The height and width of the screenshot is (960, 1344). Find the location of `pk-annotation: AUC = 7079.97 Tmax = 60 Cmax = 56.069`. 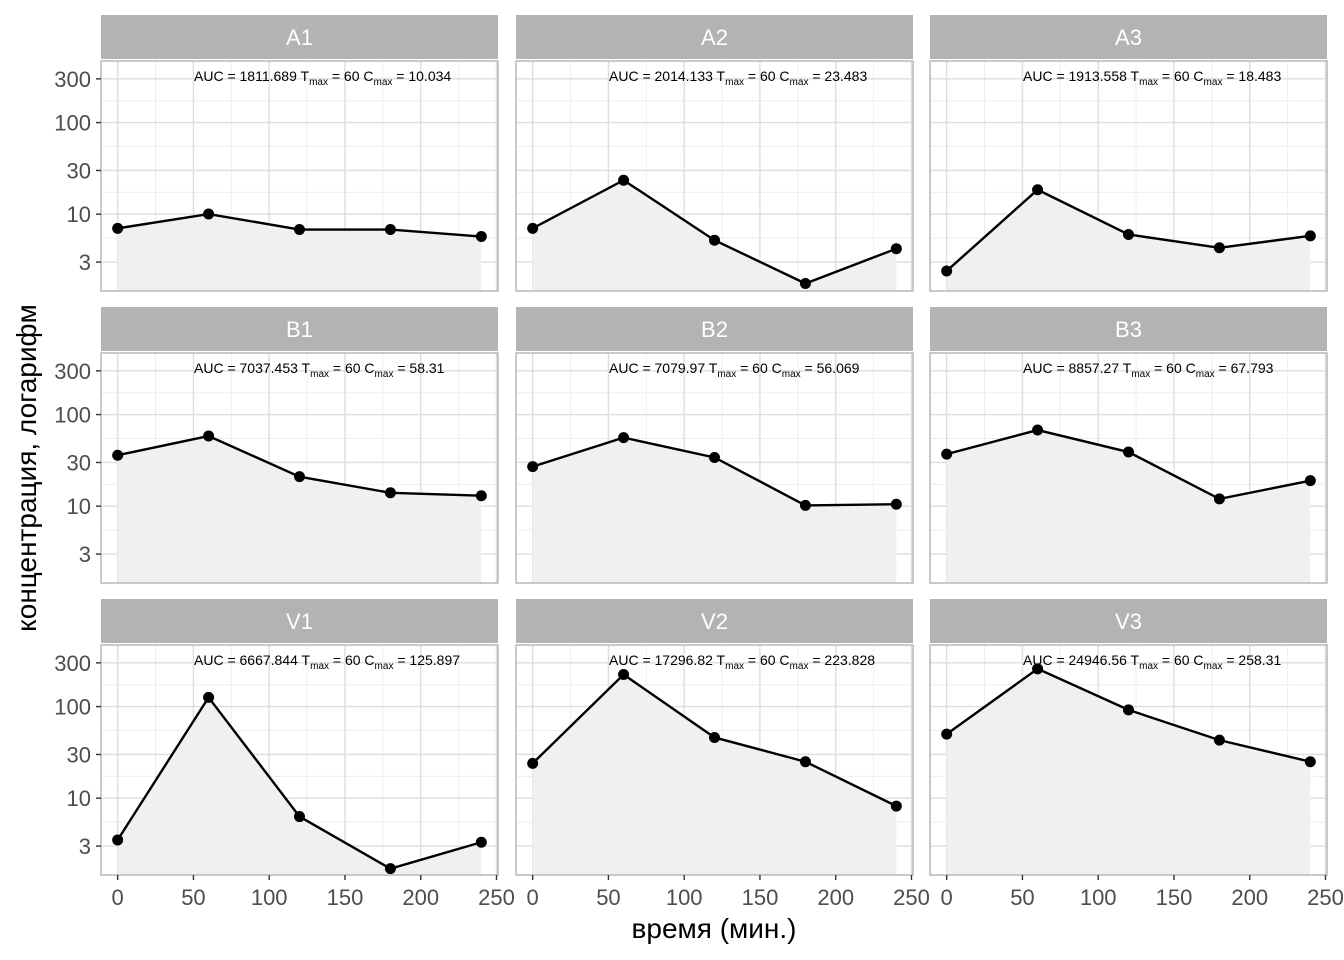

pk-annotation: AUC = 7079.97 Tmax = 60 Cmax = 56.069 is located at coordinates (734, 370).